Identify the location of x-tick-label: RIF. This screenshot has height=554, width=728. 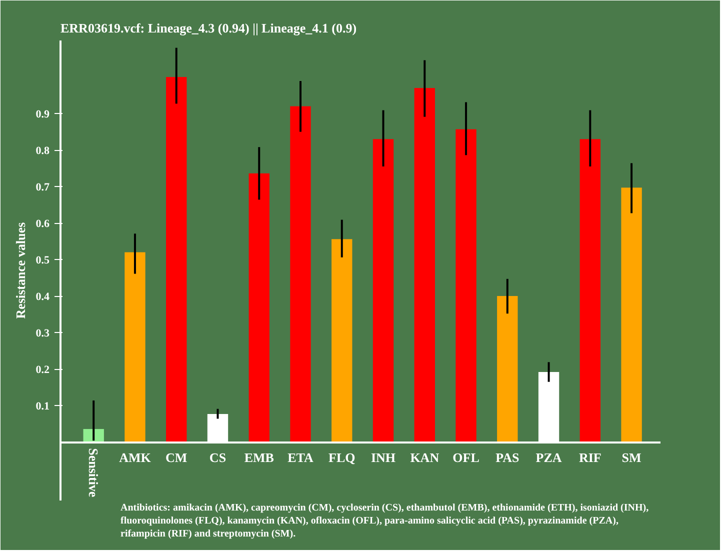
(590, 458).